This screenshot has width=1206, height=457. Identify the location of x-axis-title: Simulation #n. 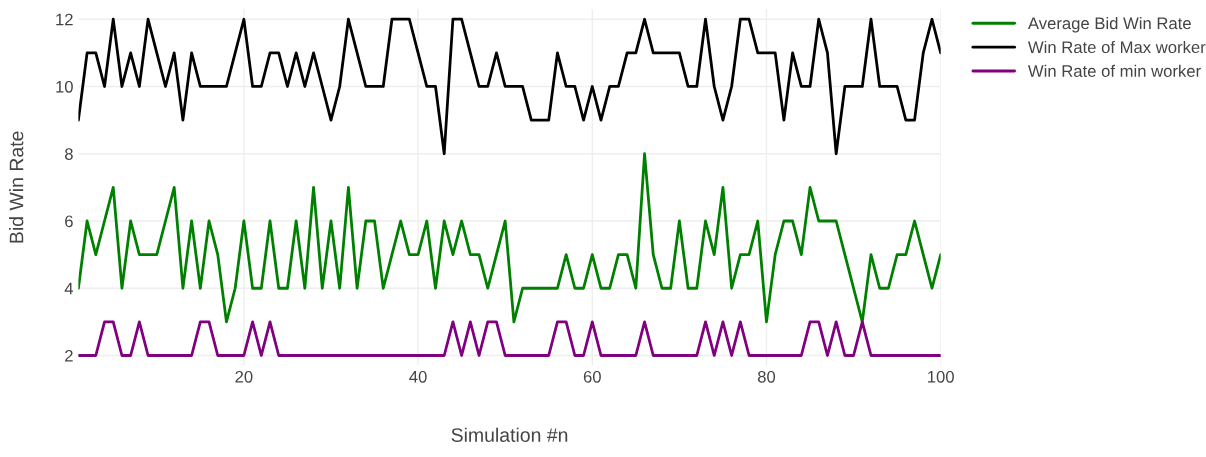
(509, 434).